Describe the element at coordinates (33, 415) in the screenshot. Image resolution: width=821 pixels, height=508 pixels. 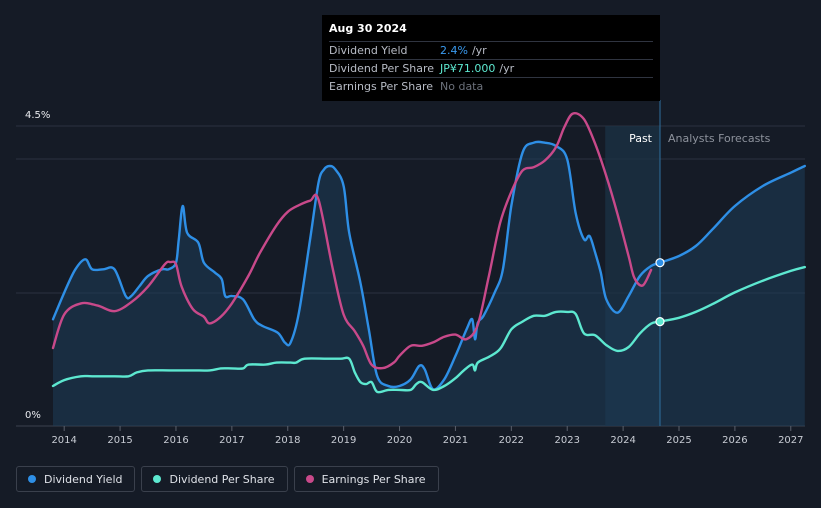
I see `y-axis-label-min: 0%` at that location.